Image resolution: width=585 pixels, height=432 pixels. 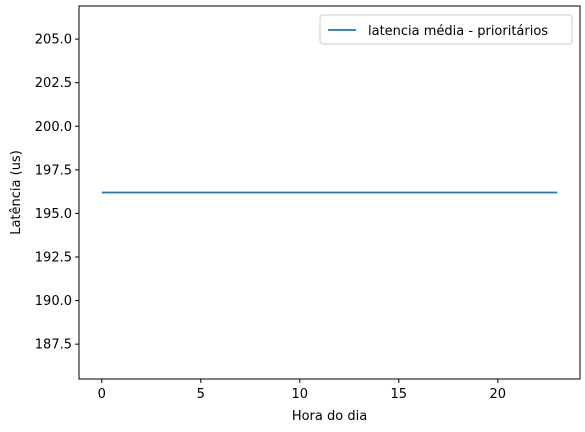 I want to click on y-tick-label: 197.5, so click(x=53, y=170).